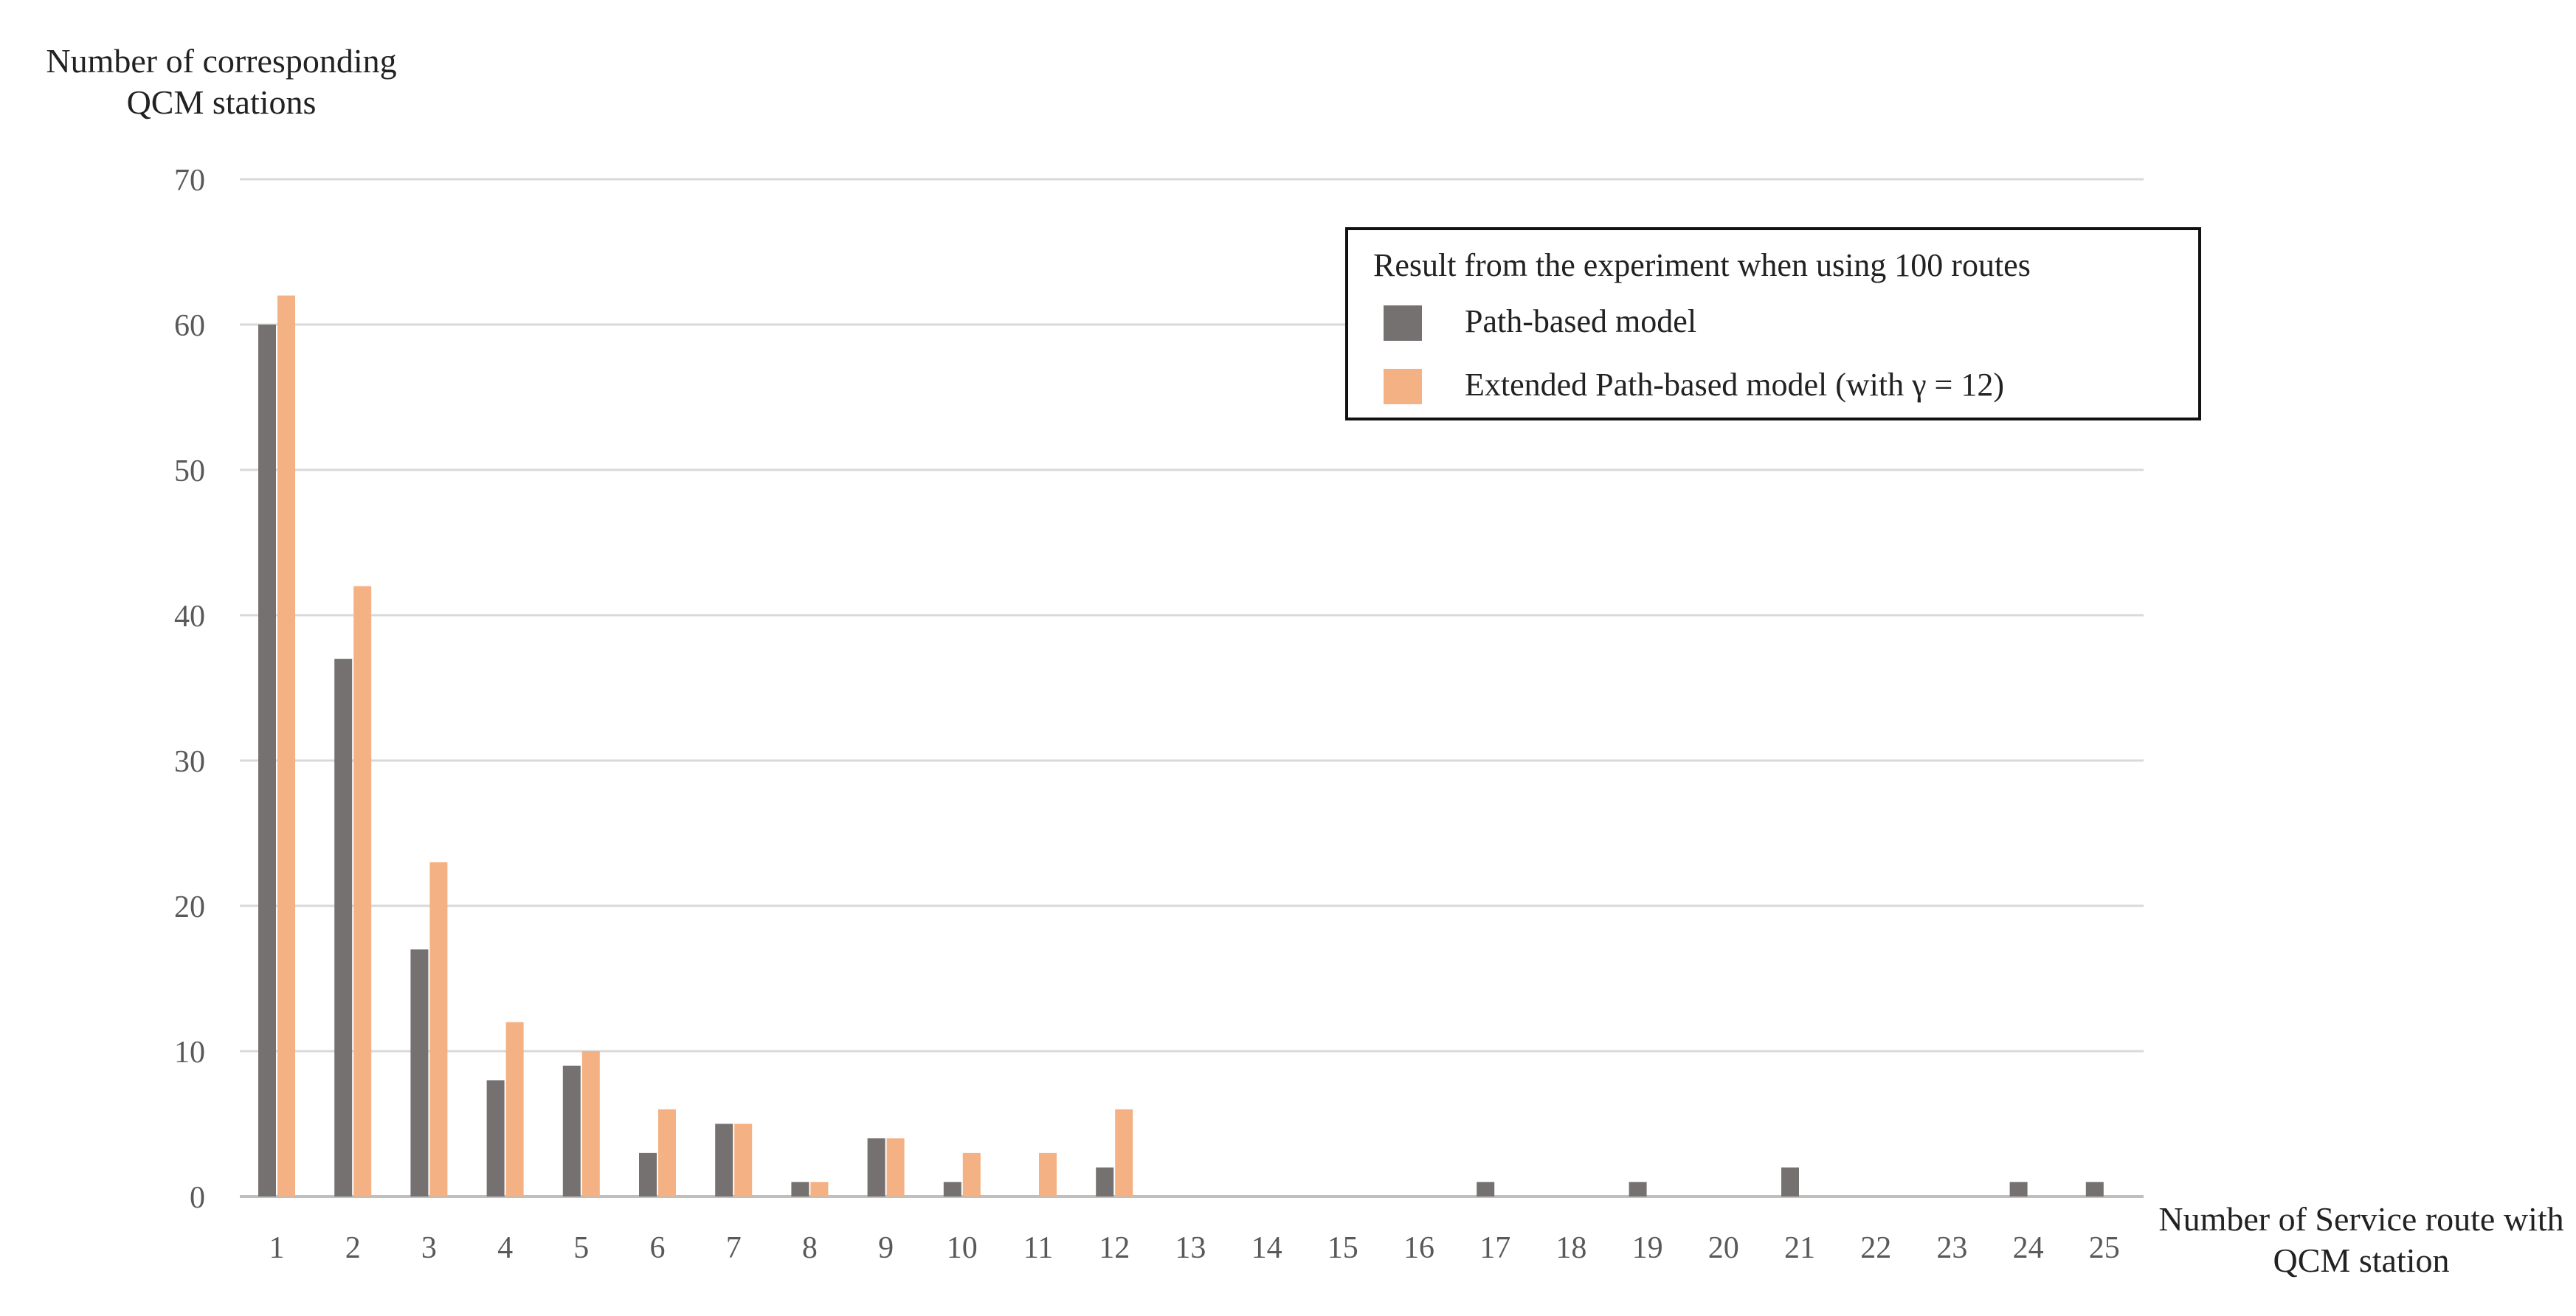 This screenshot has width=2576, height=1316. Describe the element at coordinates (189, 1053) in the screenshot. I see `y-tick-label: 10` at that location.